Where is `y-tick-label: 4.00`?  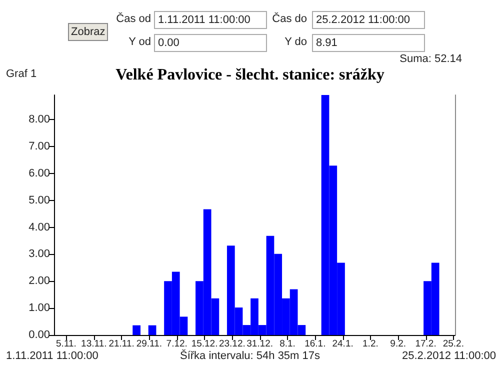 y-tick-label: 4.00 is located at coordinates (39, 227).